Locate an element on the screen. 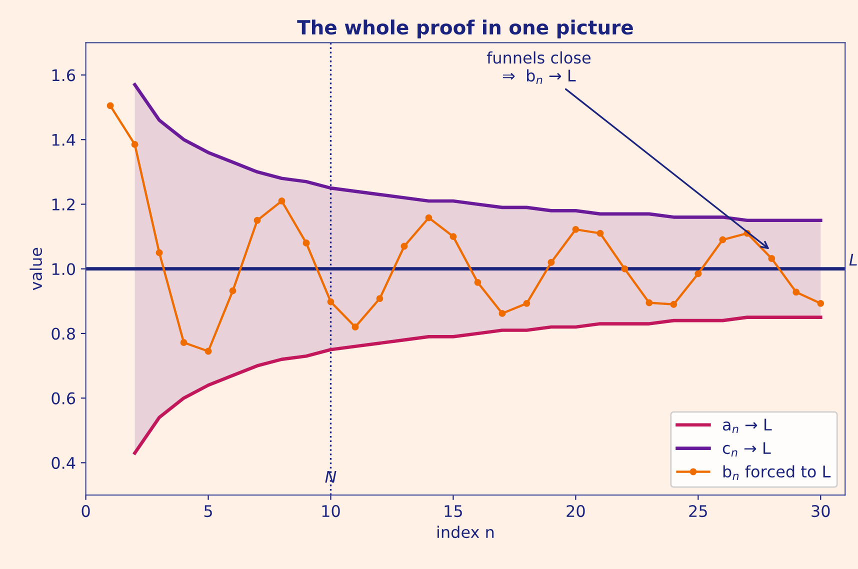  y-tick-label: 1.0 is located at coordinates (64, 269).